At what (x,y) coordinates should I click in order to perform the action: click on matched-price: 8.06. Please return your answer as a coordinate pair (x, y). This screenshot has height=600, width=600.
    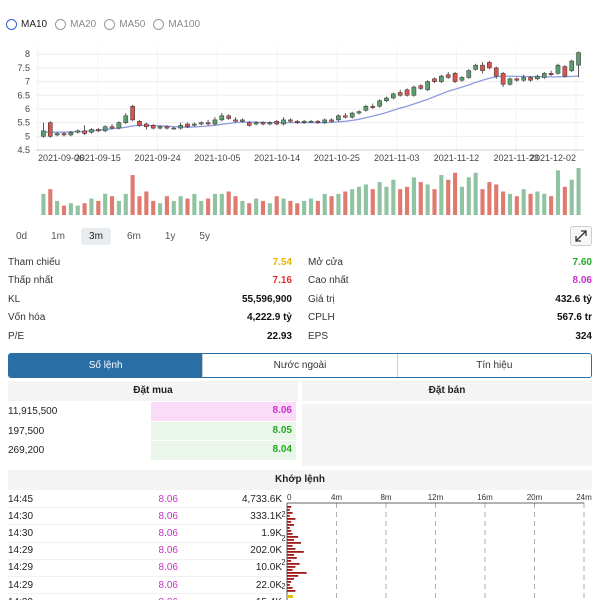
    Looking at the image, I should click on (168, 568).